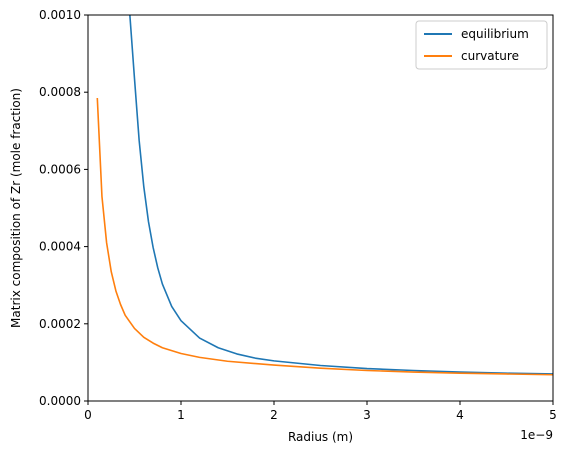 The width and height of the screenshot is (566, 453). What do you see at coordinates (495, 34) in the screenshot?
I see `legend-label-equilibrium: equilibrium` at bounding box center [495, 34].